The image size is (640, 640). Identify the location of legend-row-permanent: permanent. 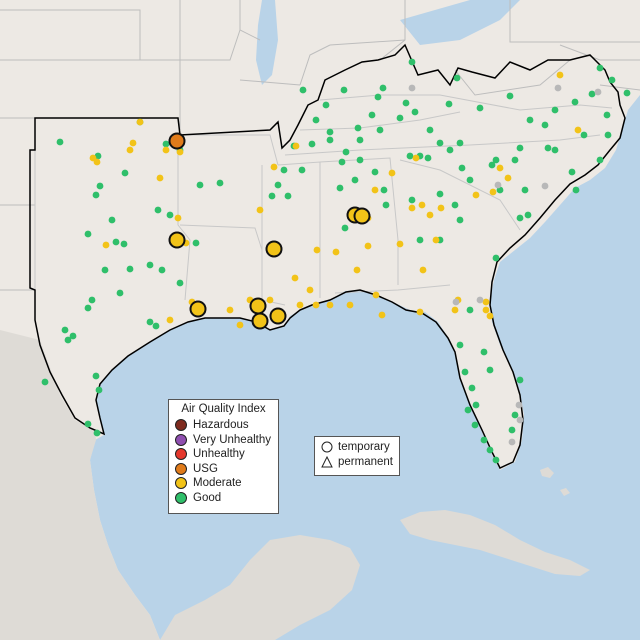
(357, 462).